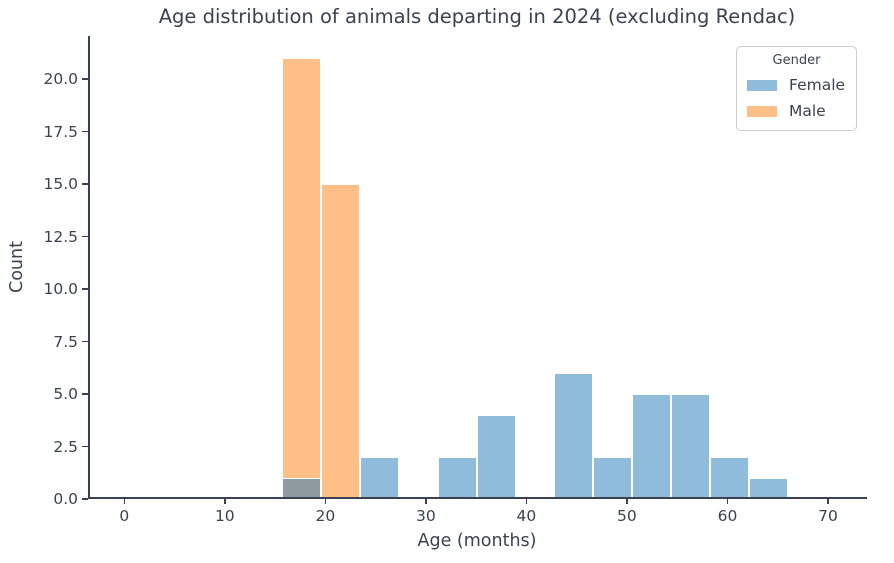  I want to click on legend: Gender Female Male, so click(796, 88).